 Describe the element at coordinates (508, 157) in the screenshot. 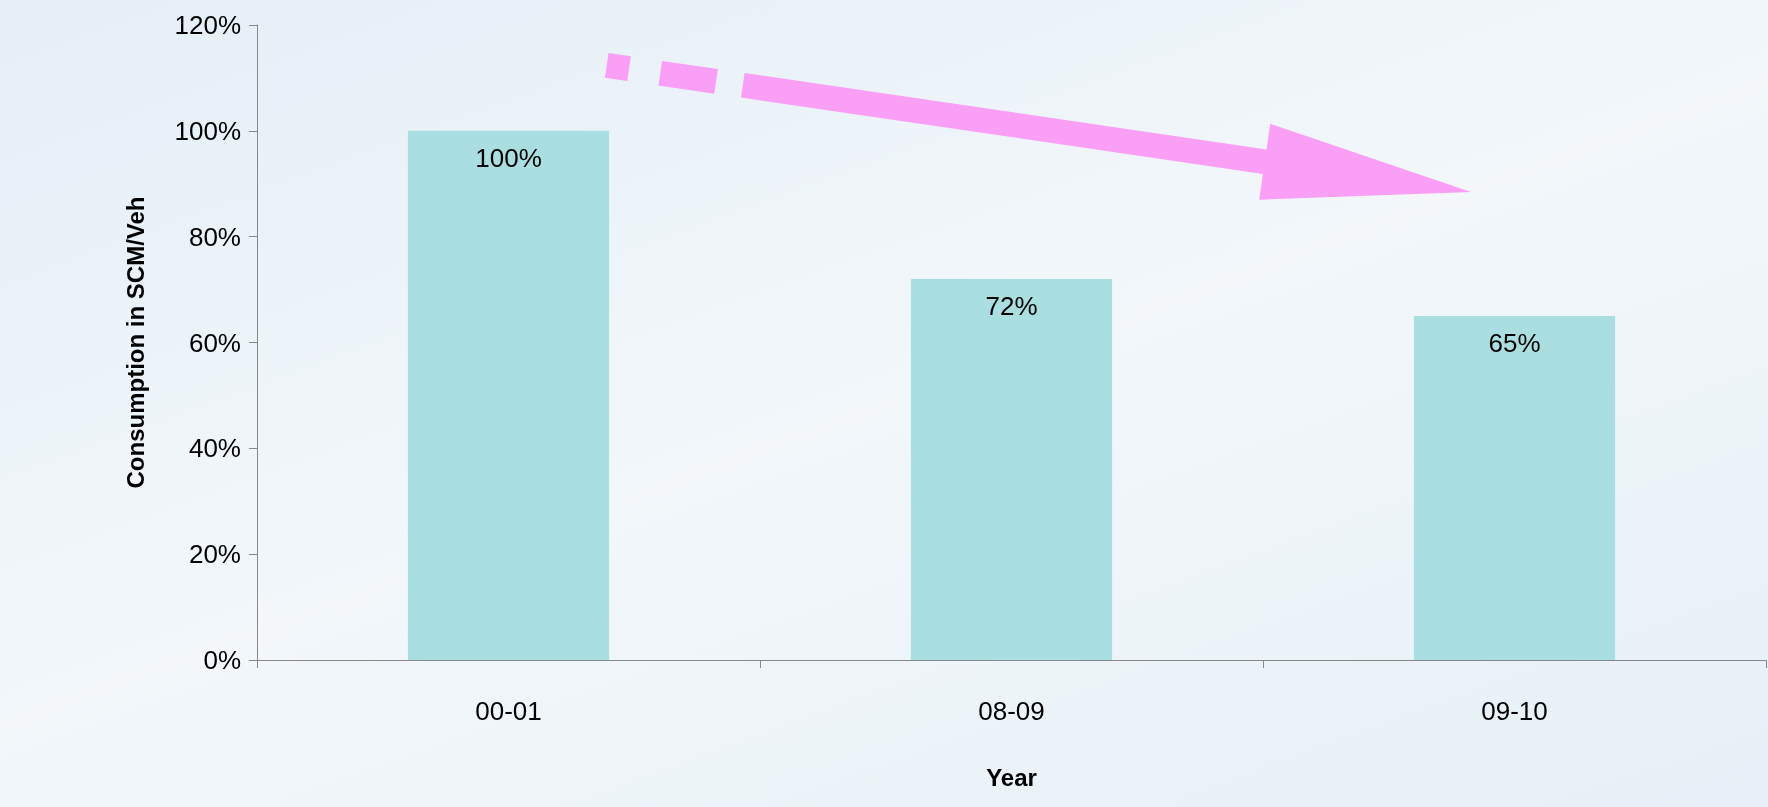

I see `data-label: 100%` at that location.